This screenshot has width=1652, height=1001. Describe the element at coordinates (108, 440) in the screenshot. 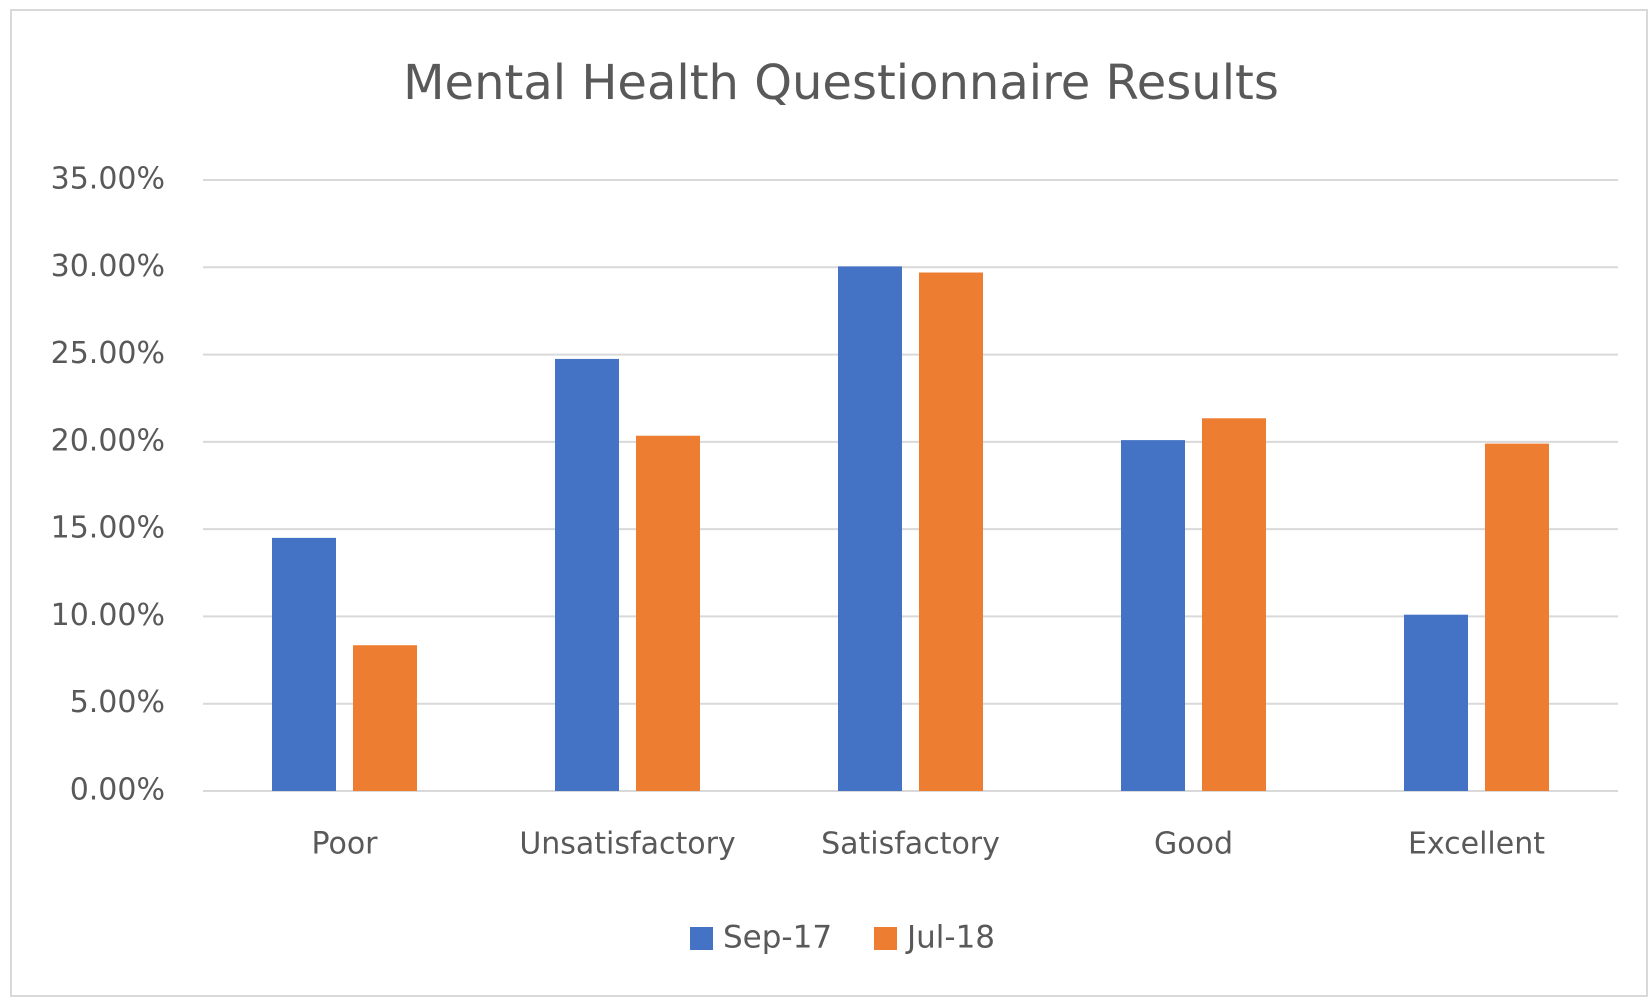

I see `y-tick-label: 20.00%` at that location.